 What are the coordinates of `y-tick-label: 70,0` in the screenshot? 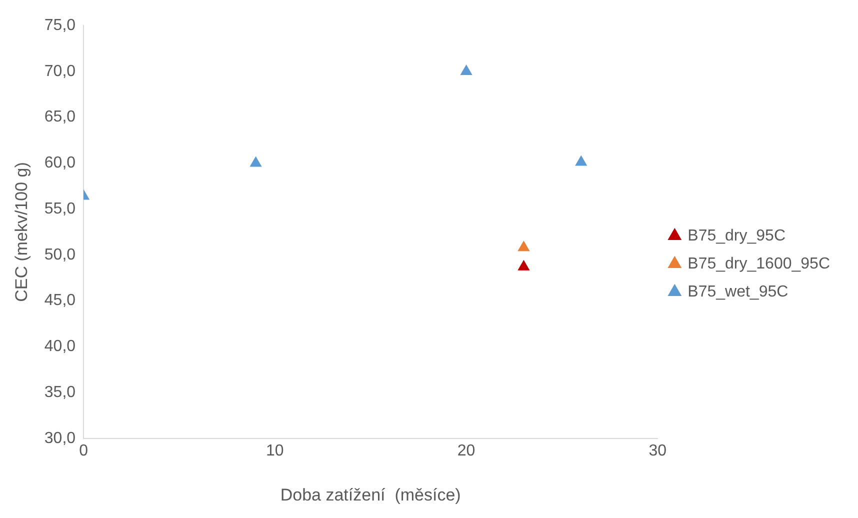 It's located at (60, 71).